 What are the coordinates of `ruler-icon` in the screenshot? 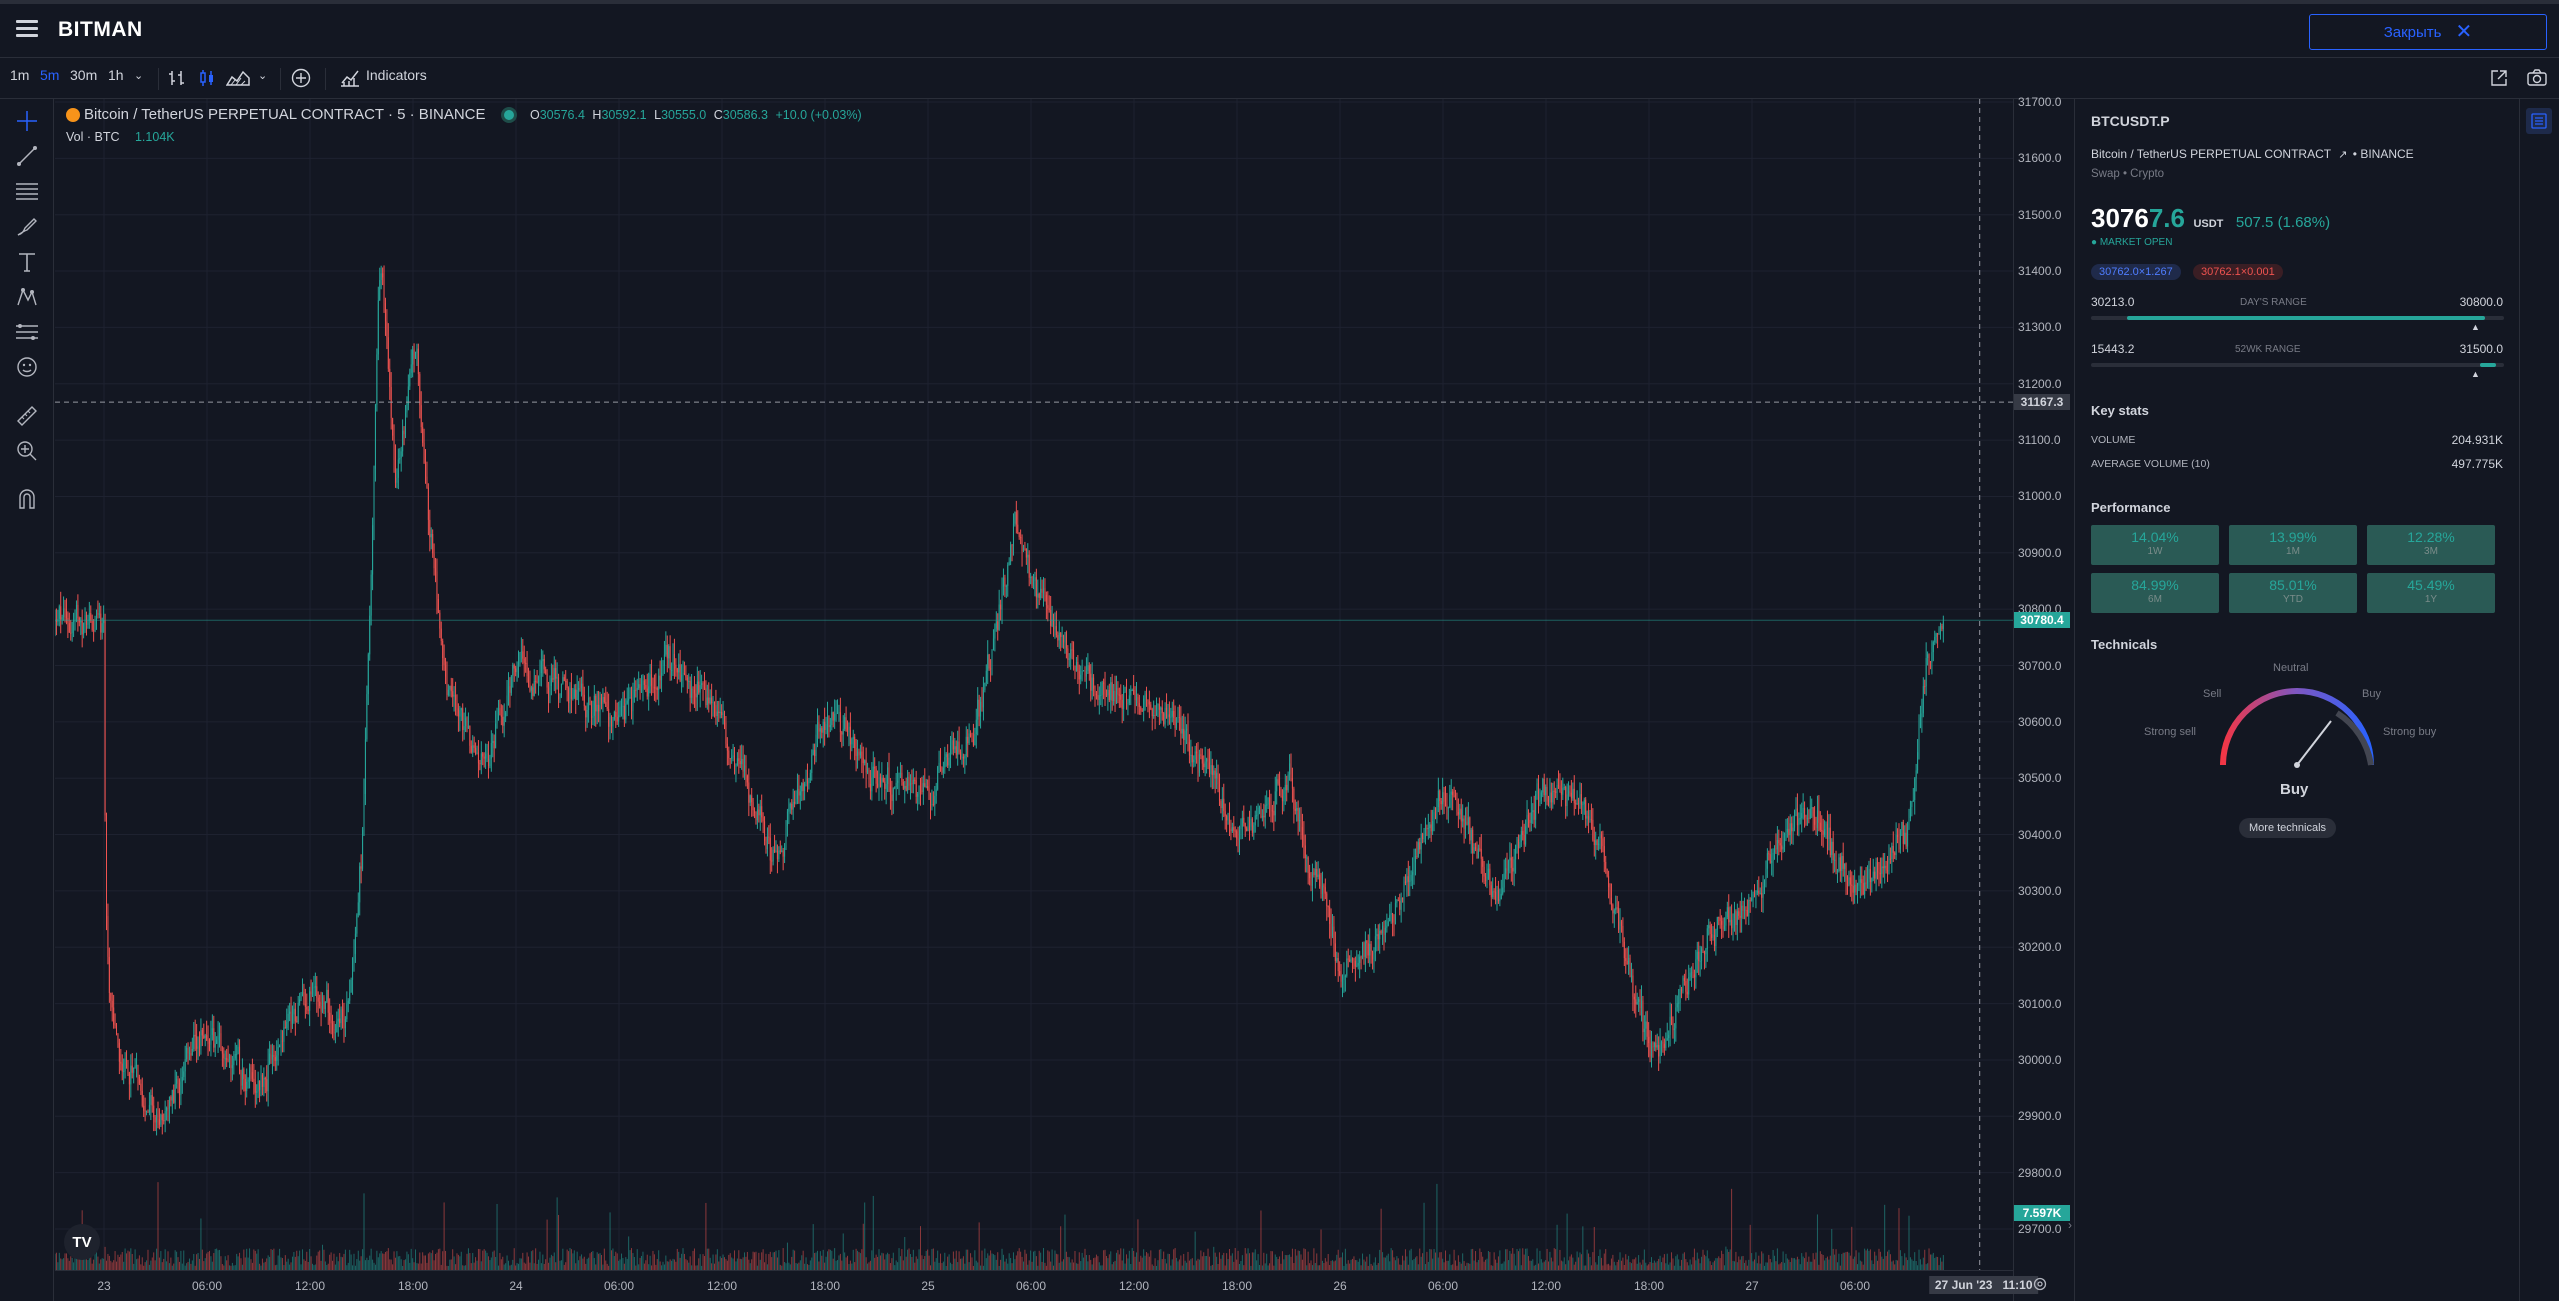 It's located at (27, 416).